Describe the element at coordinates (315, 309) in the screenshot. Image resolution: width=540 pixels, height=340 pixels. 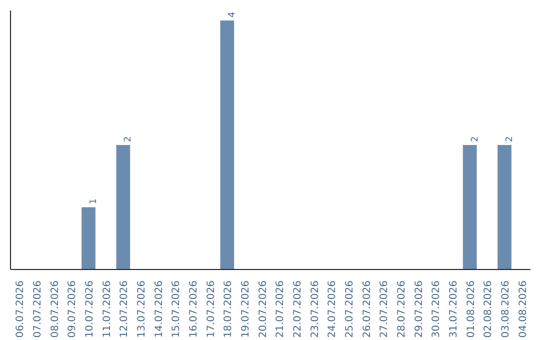
I see `x-tick-label: 23.07.2026` at that location.